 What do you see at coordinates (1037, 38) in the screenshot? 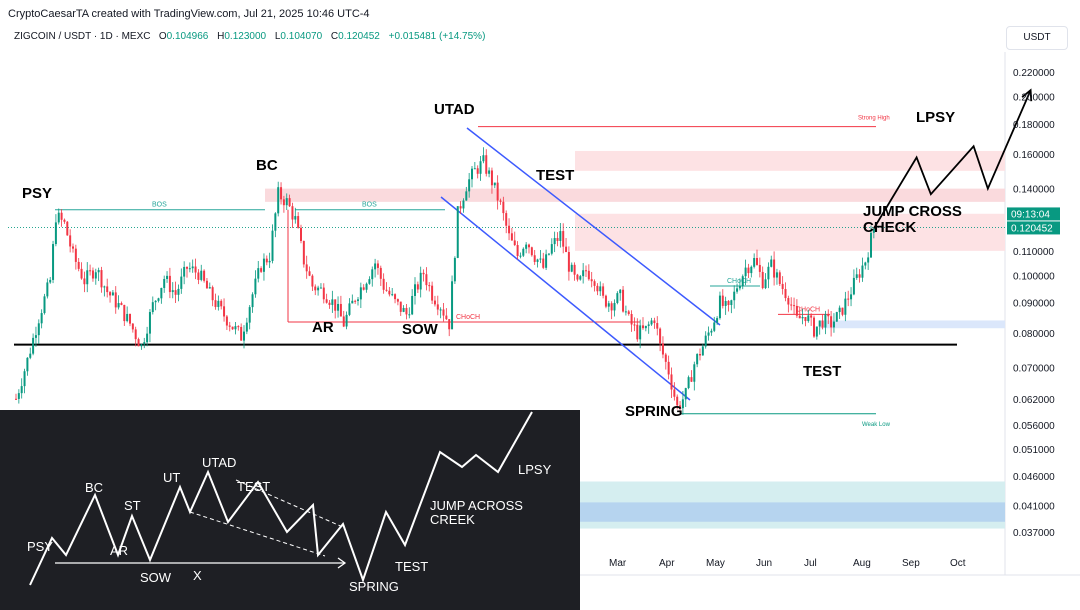
I see `currency-button: USDT` at bounding box center [1037, 38].